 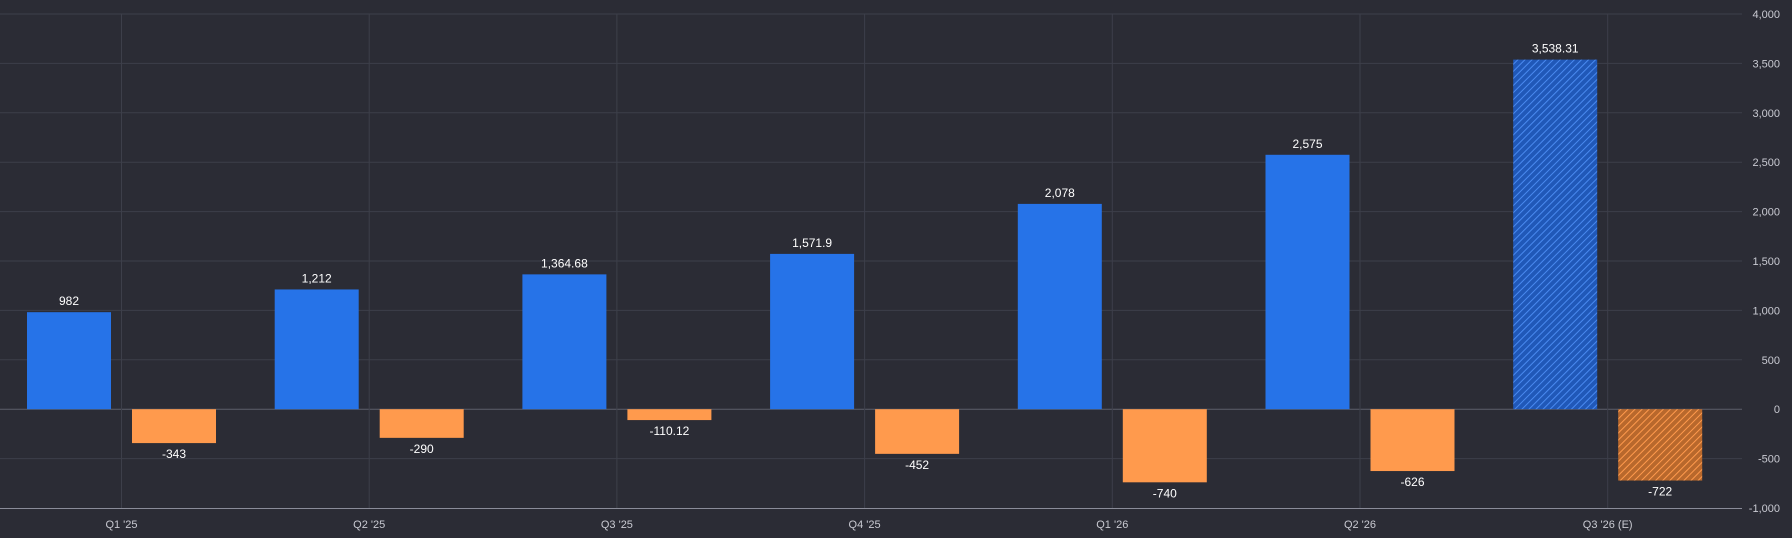 What do you see at coordinates (1360, 525) in the screenshot?
I see `x-tick-label: Q2 '26` at bounding box center [1360, 525].